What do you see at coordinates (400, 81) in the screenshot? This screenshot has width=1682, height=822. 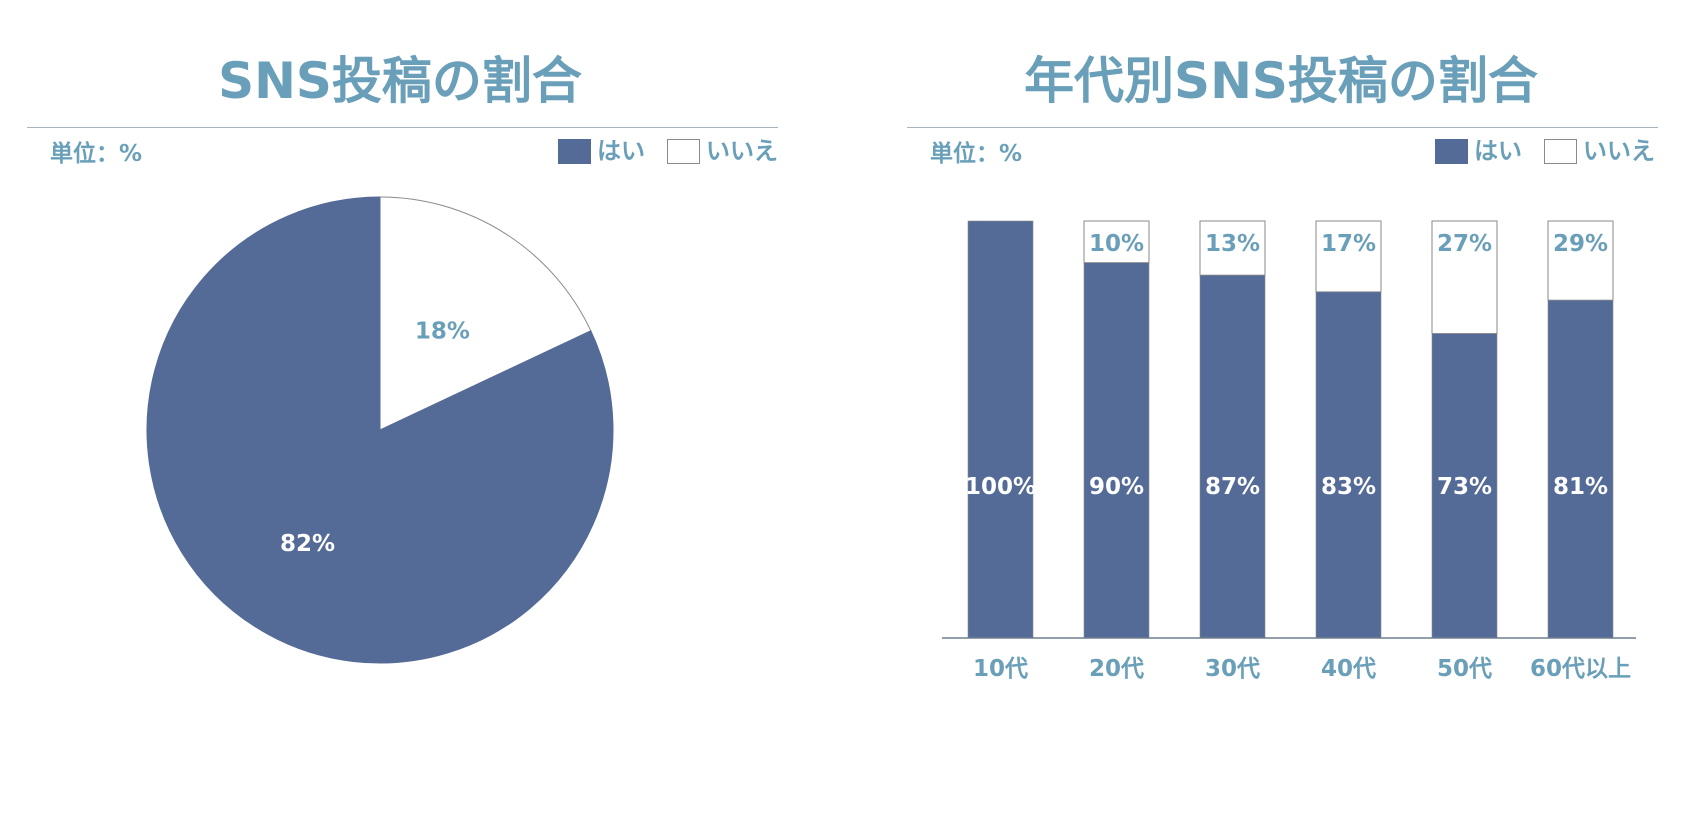 I see `pie-chart-title: SNS投稿の割合` at bounding box center [400, 81].